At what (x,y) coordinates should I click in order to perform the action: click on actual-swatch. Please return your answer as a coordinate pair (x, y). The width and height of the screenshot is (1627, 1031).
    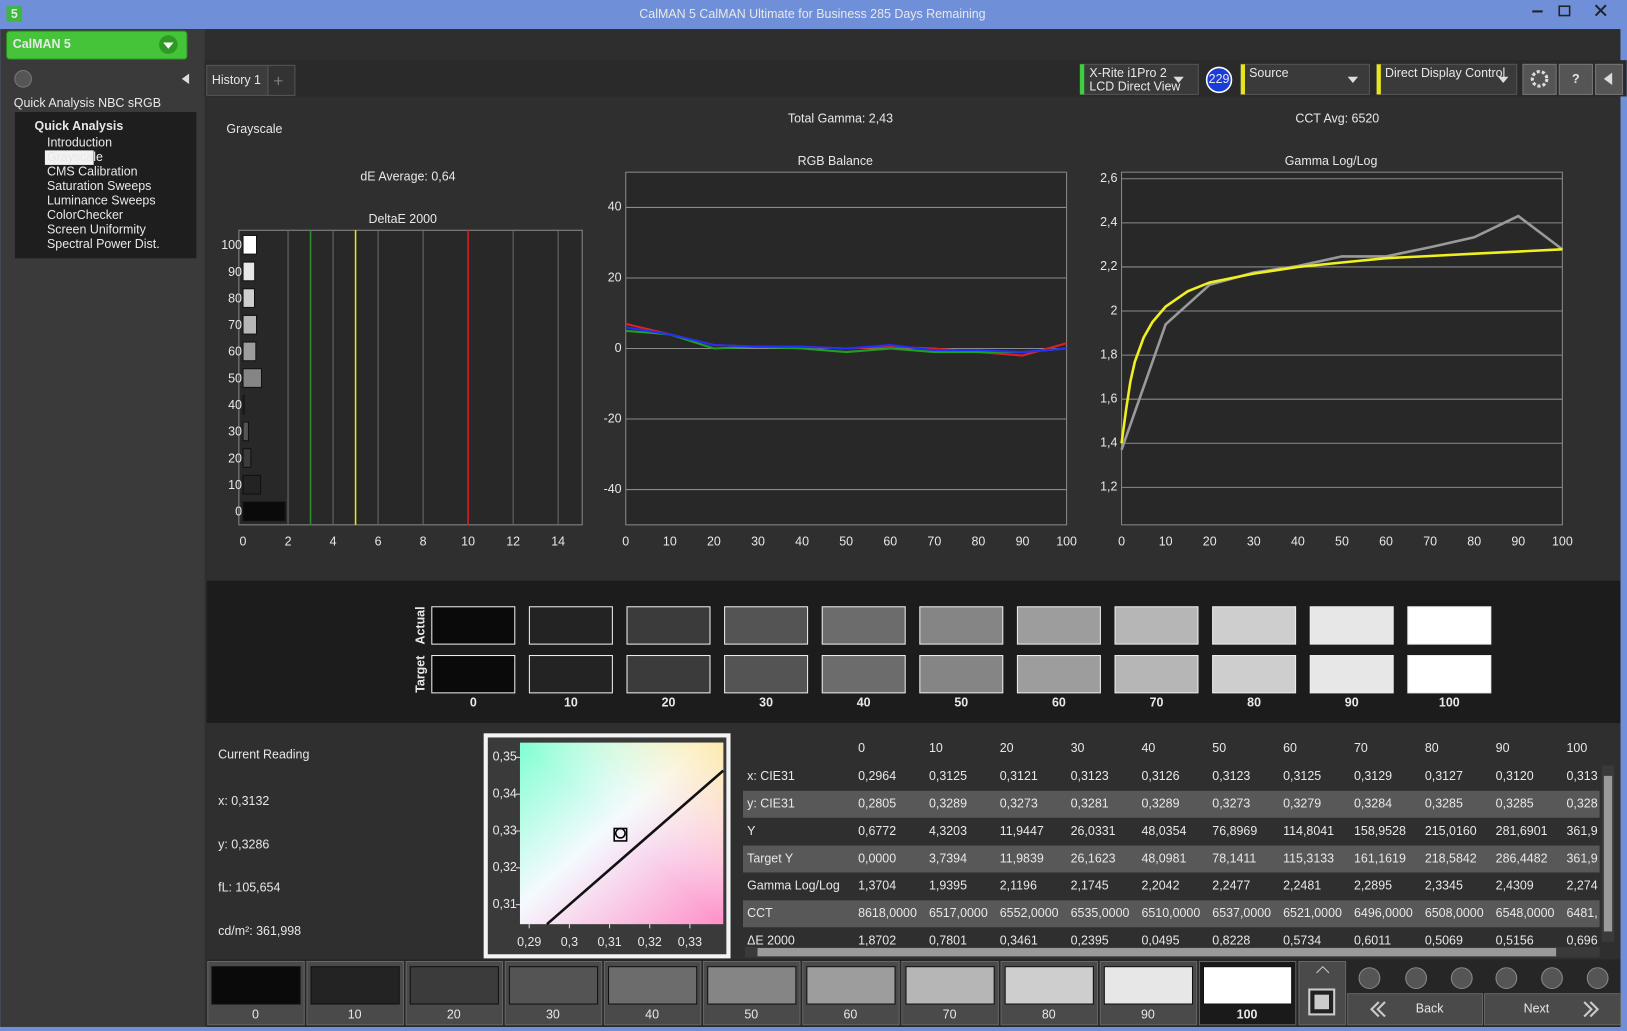
    Looking at the image, I should click on (570, 625).